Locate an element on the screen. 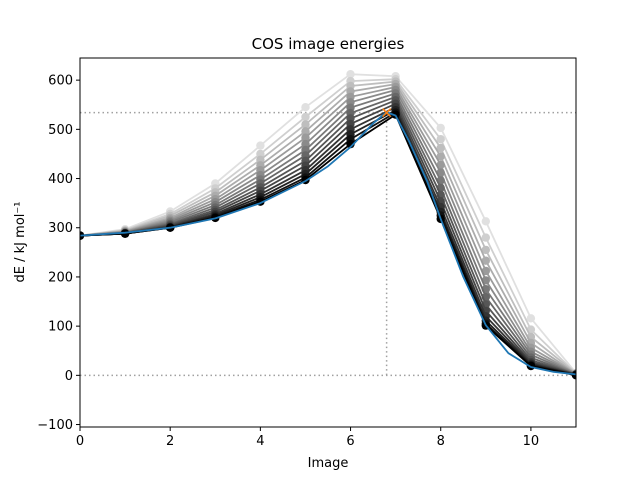 This screenshot has width=640, height=480. y-tick-label-400: 400 is located at coordinates (60, 179).